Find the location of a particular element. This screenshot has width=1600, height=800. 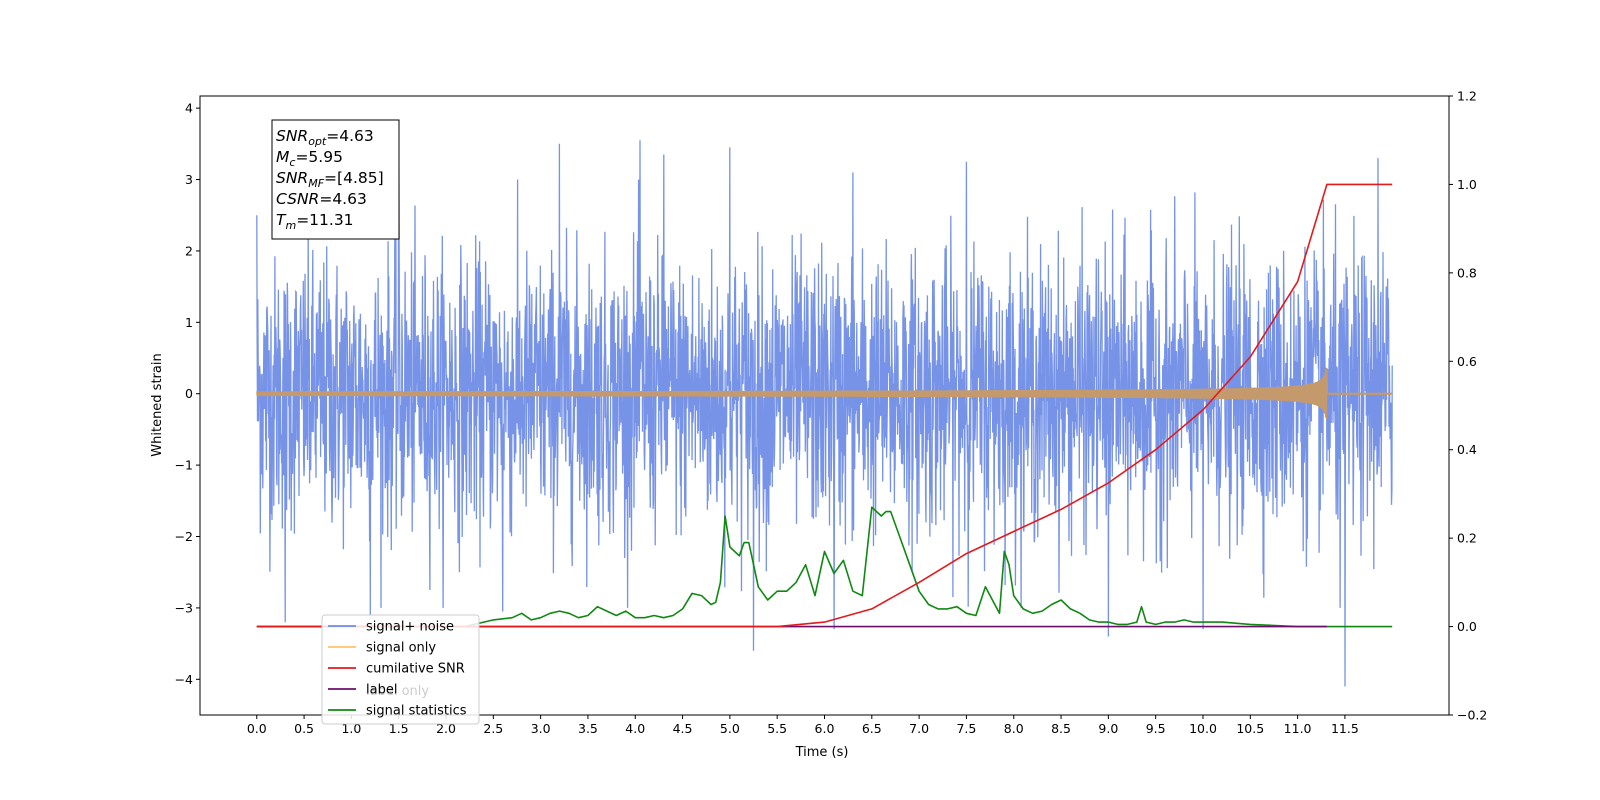

y-tick-label: −3 is located at coordinates (184, 607).